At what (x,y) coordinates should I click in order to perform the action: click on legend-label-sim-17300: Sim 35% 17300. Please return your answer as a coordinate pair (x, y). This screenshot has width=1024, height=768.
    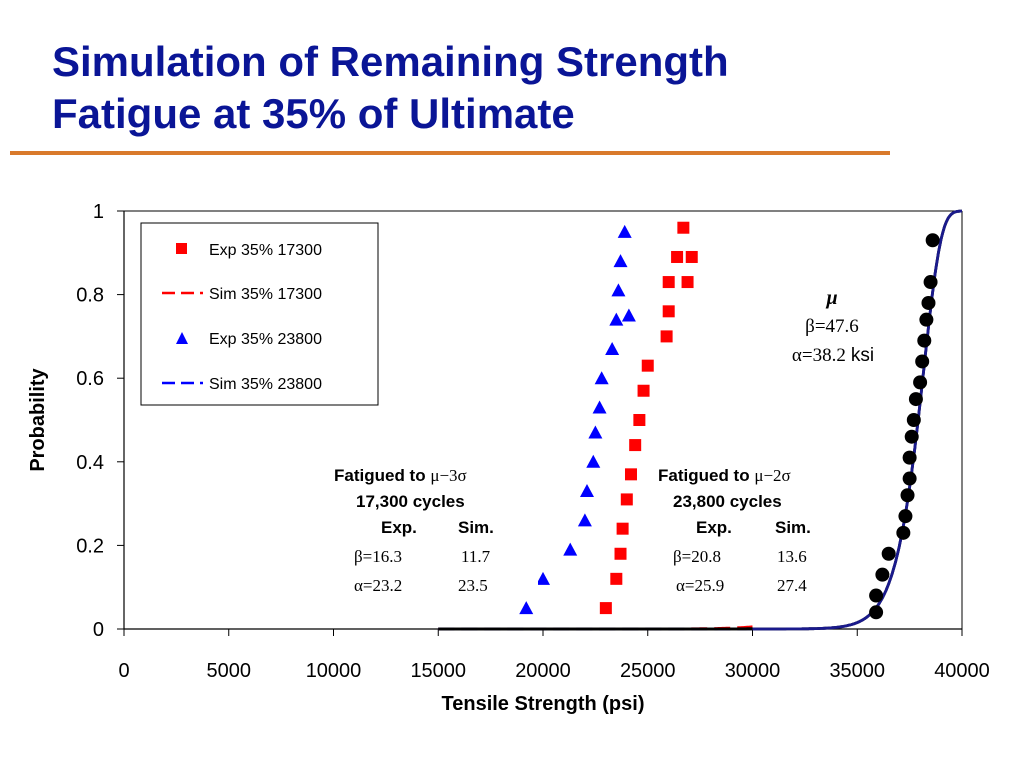
    Looking at the image, I should click on (265, 294).